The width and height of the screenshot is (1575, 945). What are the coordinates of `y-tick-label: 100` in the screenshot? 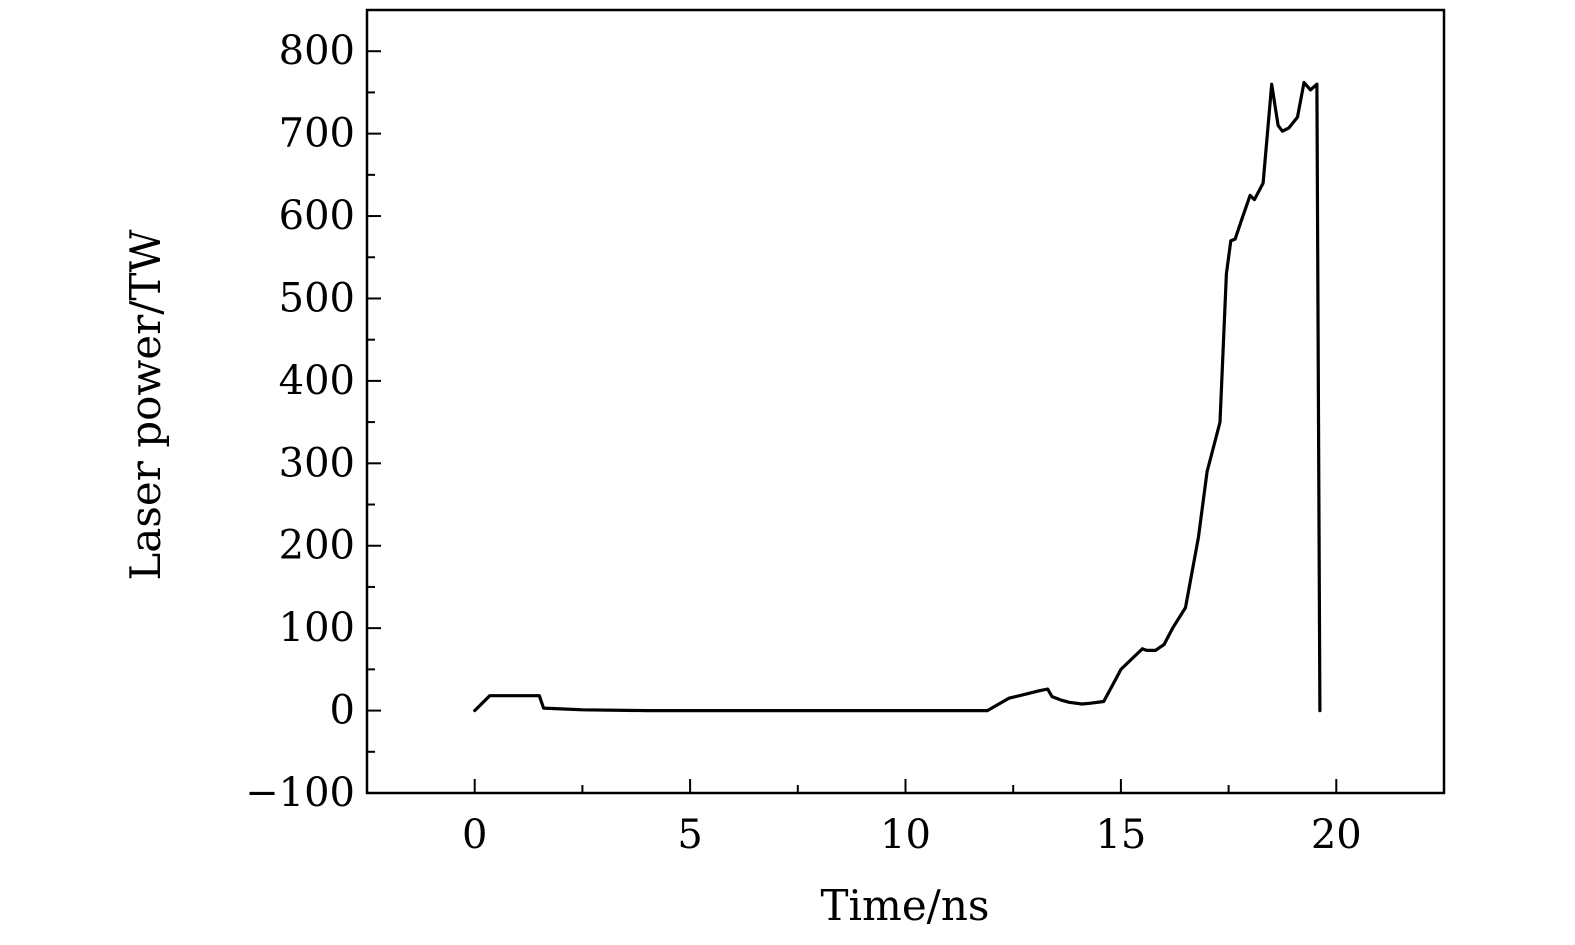 It's located at (317, 628).